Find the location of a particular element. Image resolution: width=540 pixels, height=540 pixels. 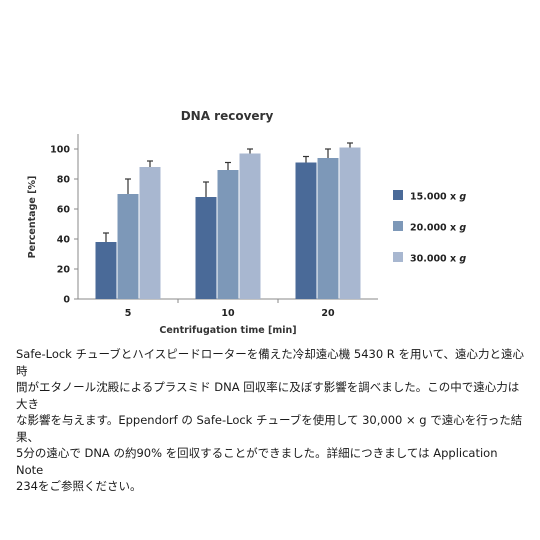

x-axis-label: Centrifugation time [min] is located at coordinates (227, 330).